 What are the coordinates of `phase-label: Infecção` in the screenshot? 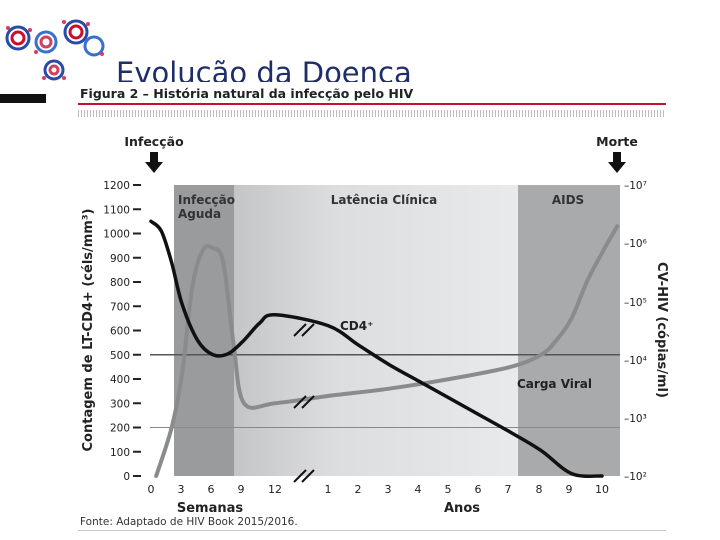 It's located at (206, 200).